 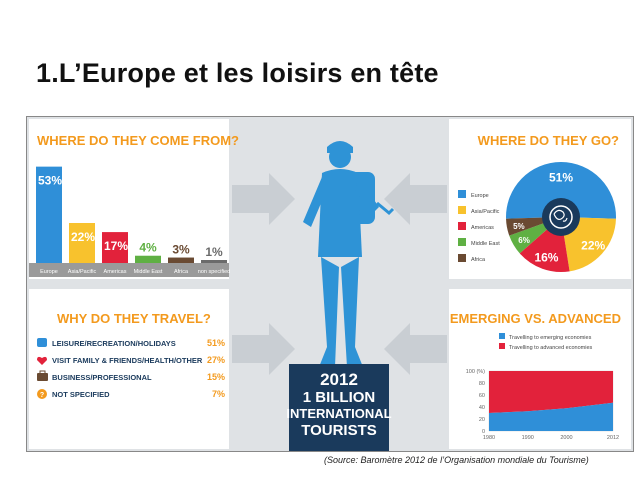 I want to click on center-text-line: TOURISTS, so click(x=339, y=430).